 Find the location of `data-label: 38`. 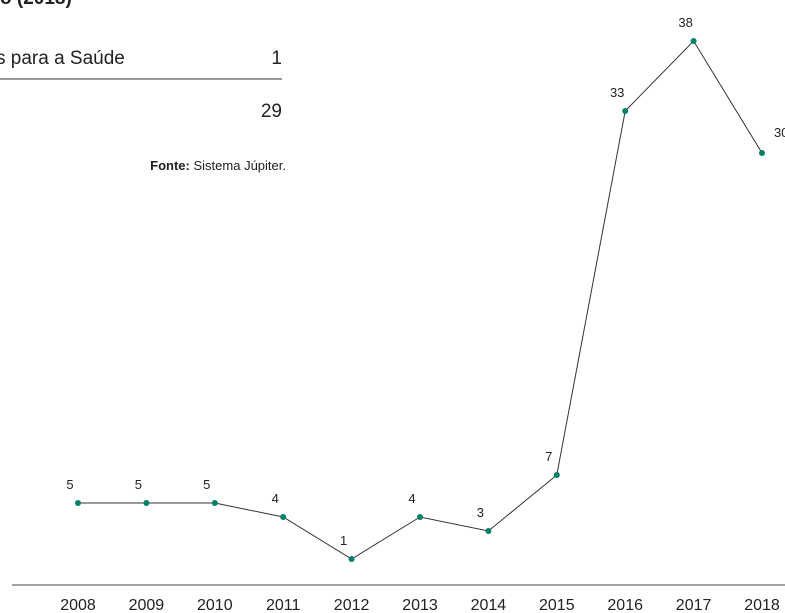

data-label: 38 is located at coordinates (685, 22).